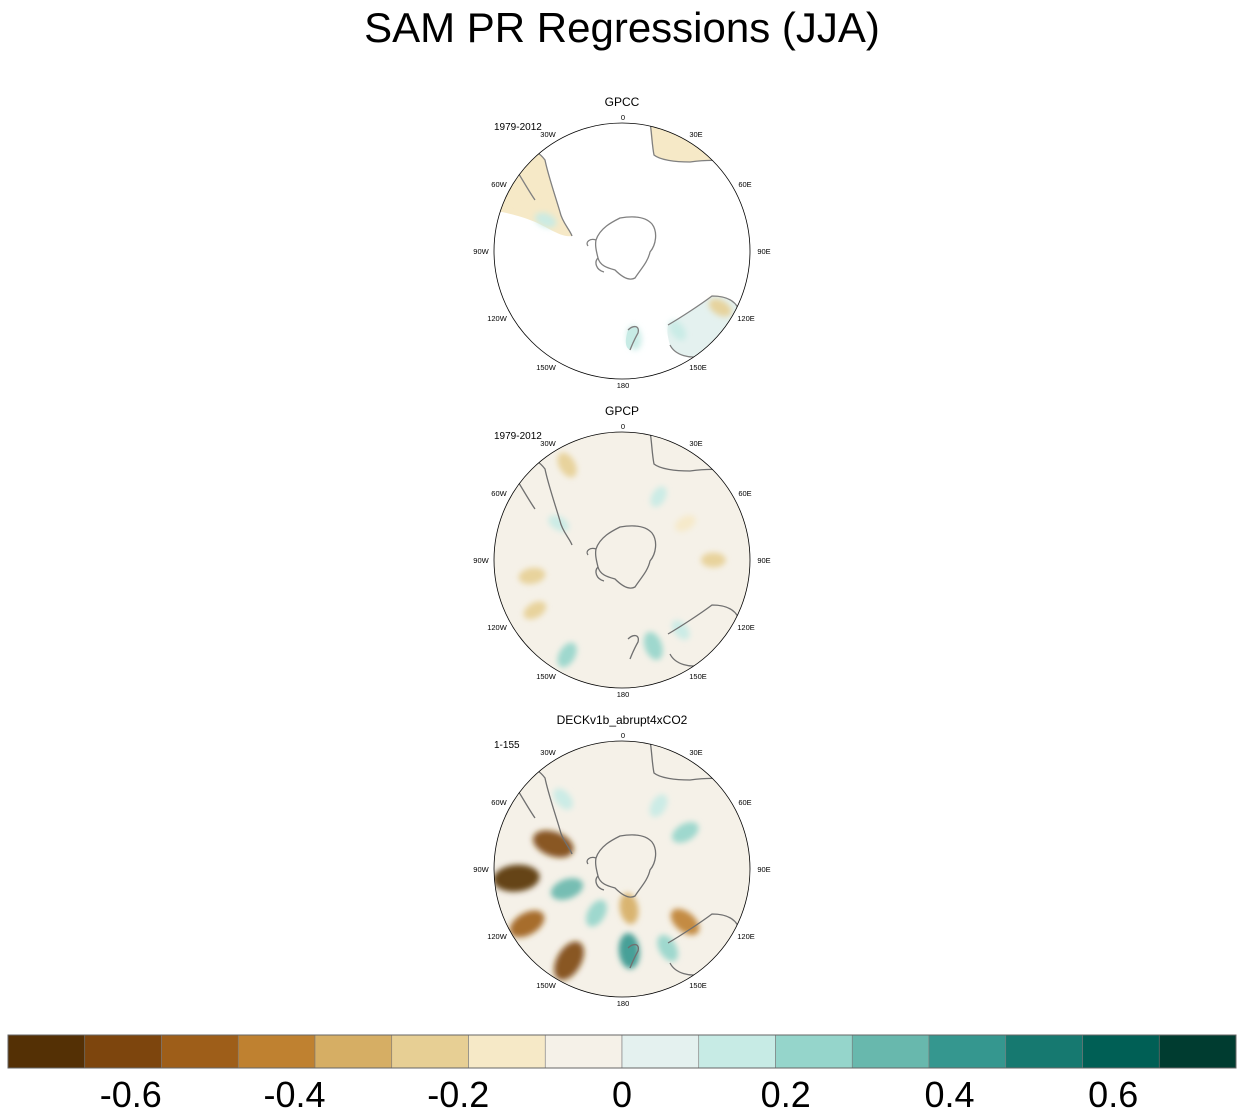  What do you see at coordinates (622, 1094) in the screenshot?
I see `colorbar-tick-label: 0` at bounding box center [622, 1094].